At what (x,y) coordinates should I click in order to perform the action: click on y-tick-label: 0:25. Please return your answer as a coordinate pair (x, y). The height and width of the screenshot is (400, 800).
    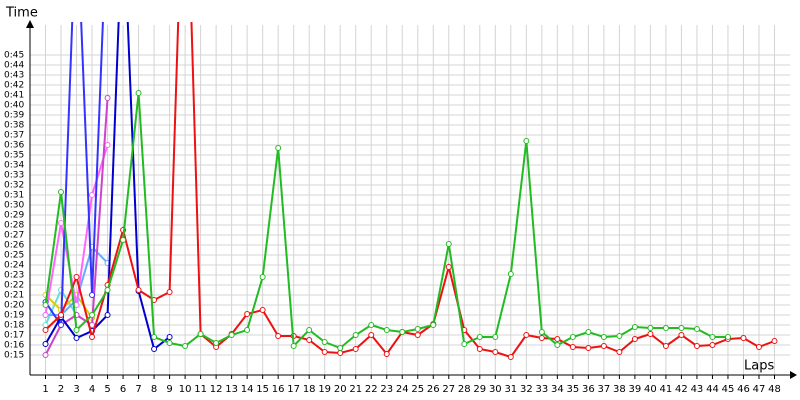
    Looking at the image, I should click on (14, 256).